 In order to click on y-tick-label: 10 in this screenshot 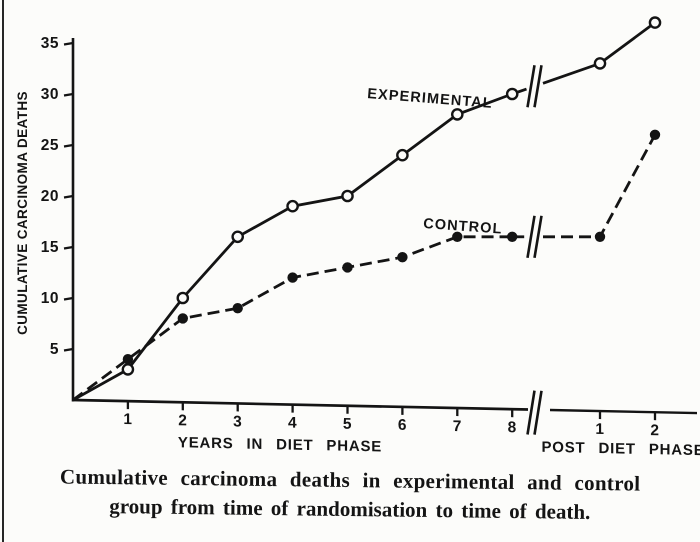, I will do `click(50, 298)`.